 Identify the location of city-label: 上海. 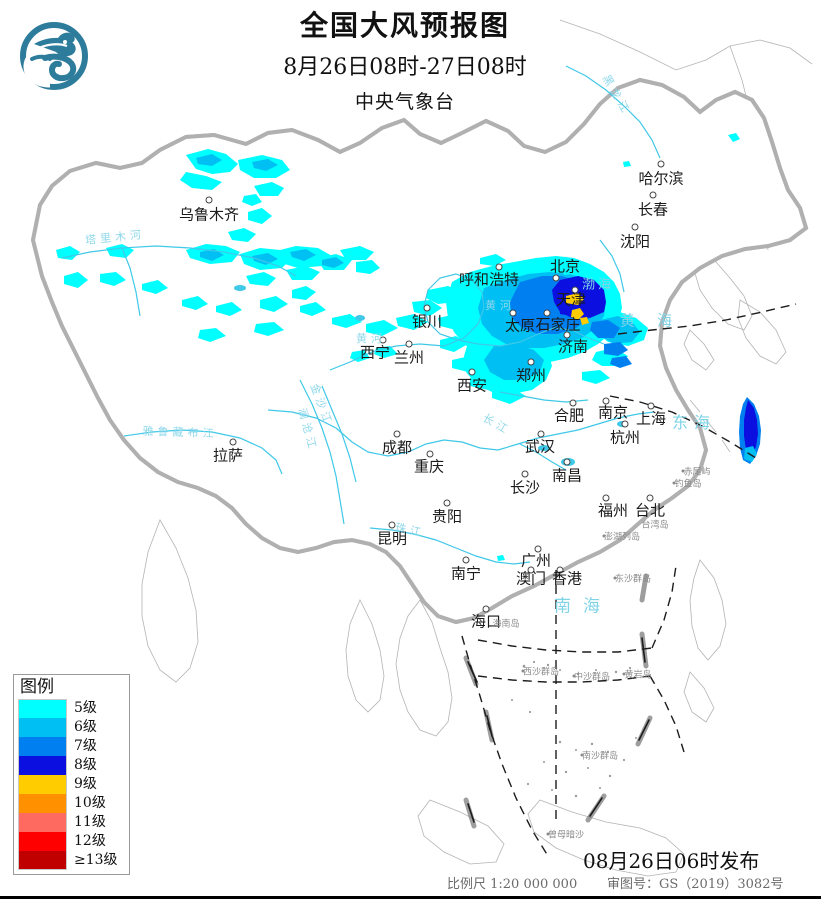
(651, 418).